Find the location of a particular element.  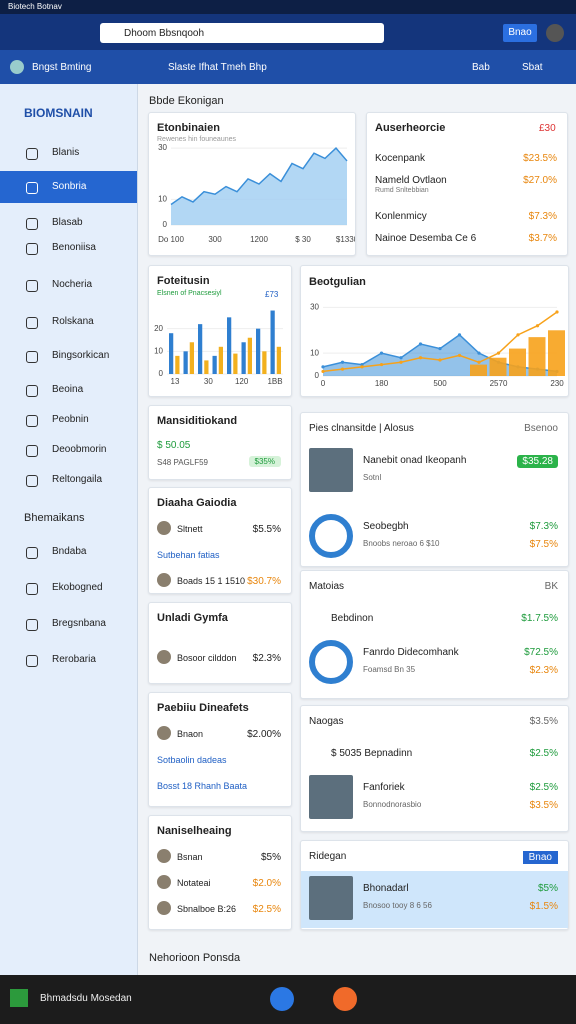

action: Bab is located at coordinates (481, 67).